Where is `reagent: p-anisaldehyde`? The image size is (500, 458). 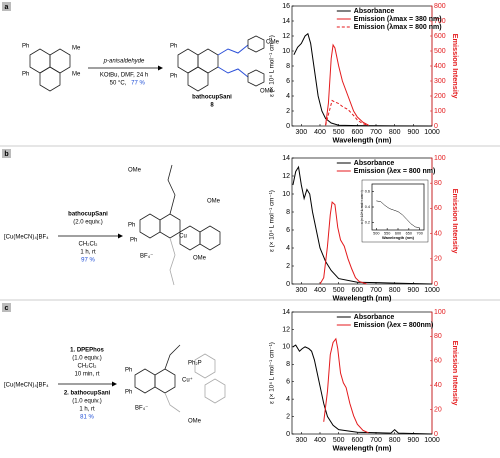
reagent: p-anisaldehyde is located at coordinates (124, 62).